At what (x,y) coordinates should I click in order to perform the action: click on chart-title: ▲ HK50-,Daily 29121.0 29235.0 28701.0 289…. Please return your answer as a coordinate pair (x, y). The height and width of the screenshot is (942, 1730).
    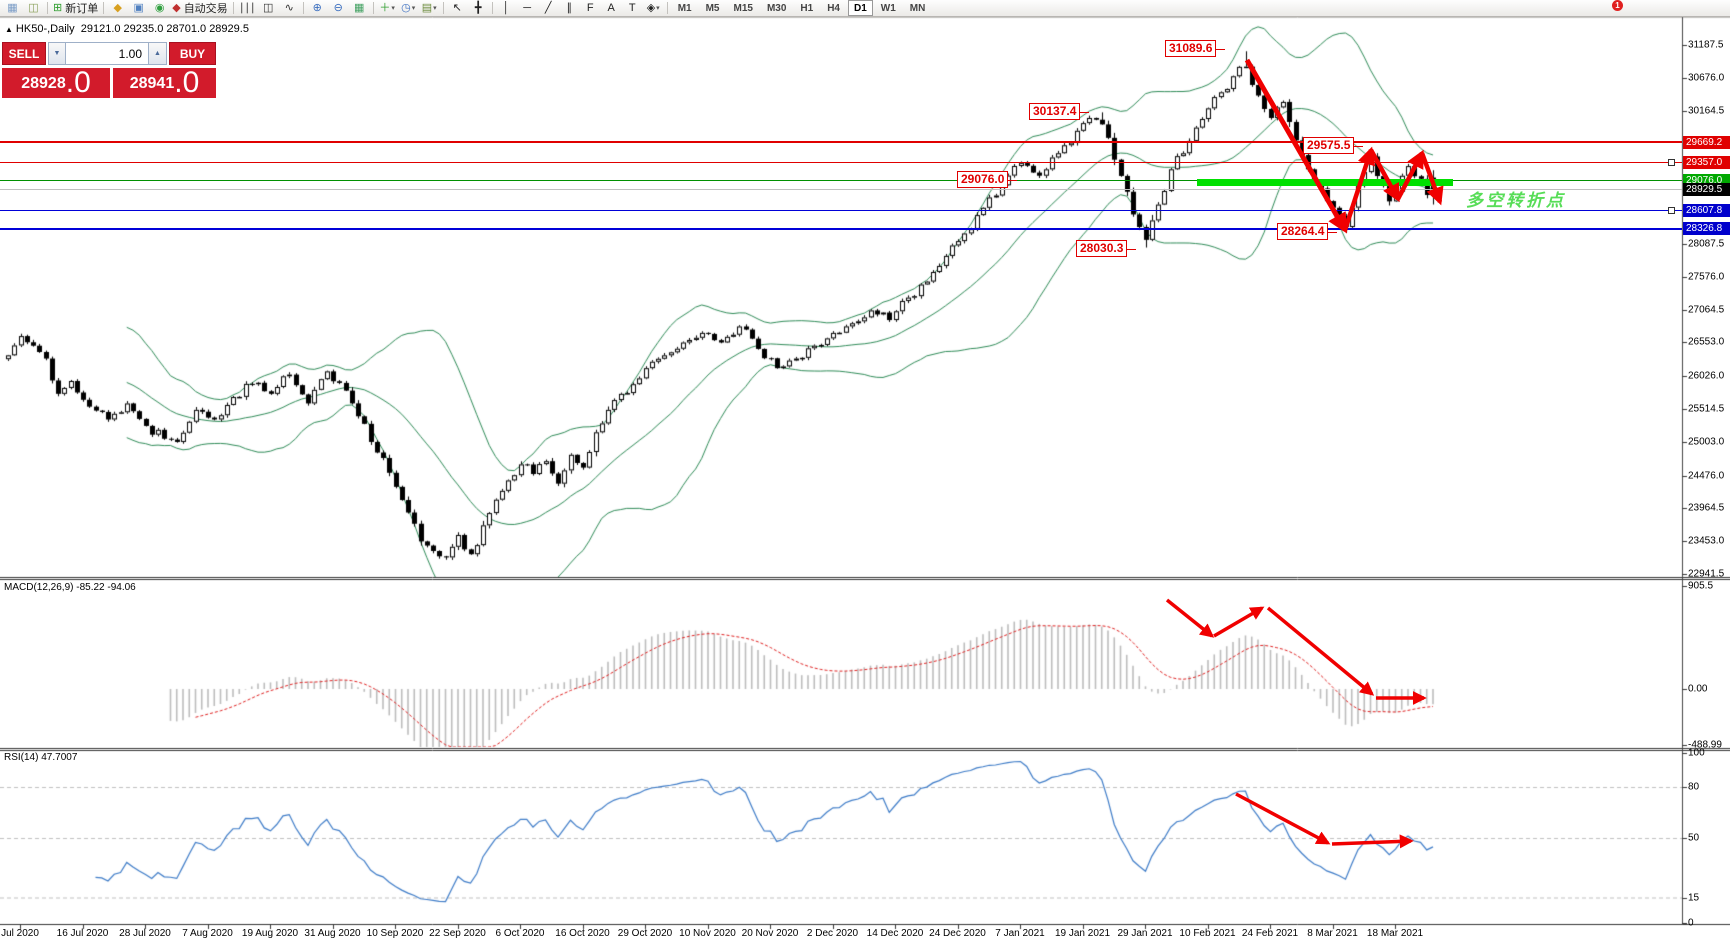
    Looking at the image, I should click on (127, 29).